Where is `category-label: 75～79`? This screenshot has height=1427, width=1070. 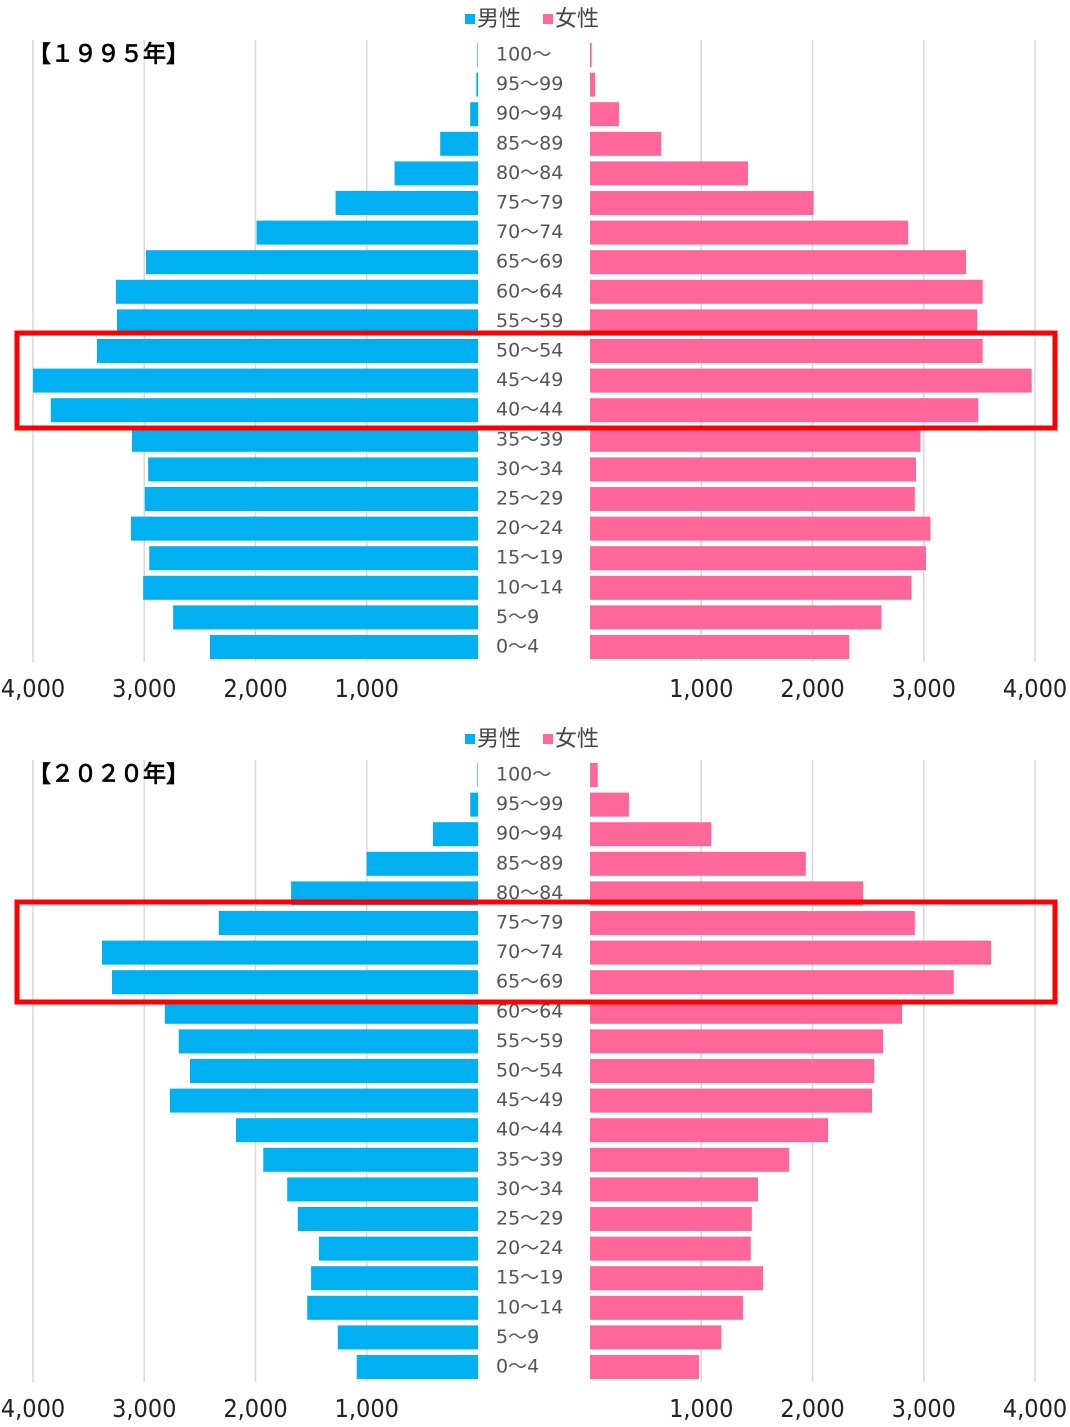
category-label: 75～79 is located at coordinates (529, 203).